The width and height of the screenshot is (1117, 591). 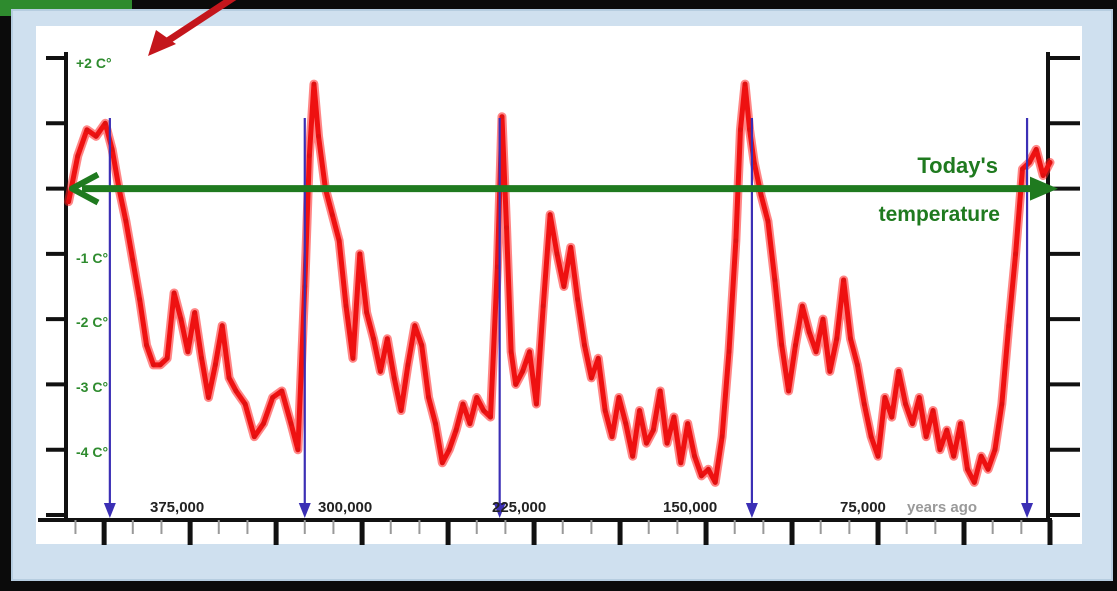 What do you see at coordinates (1044, 188) in the screenshot?
I see `reference-arrow-right-icon` at bounding box center [1044, 188].